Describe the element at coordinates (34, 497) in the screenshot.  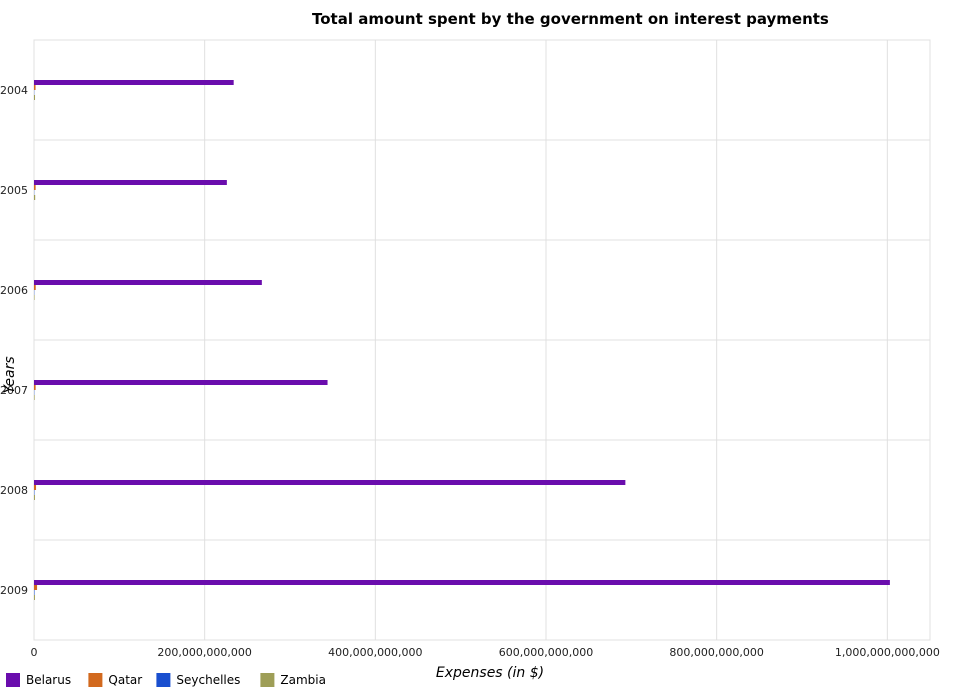
I see `bar-zambia-2008` at that location.